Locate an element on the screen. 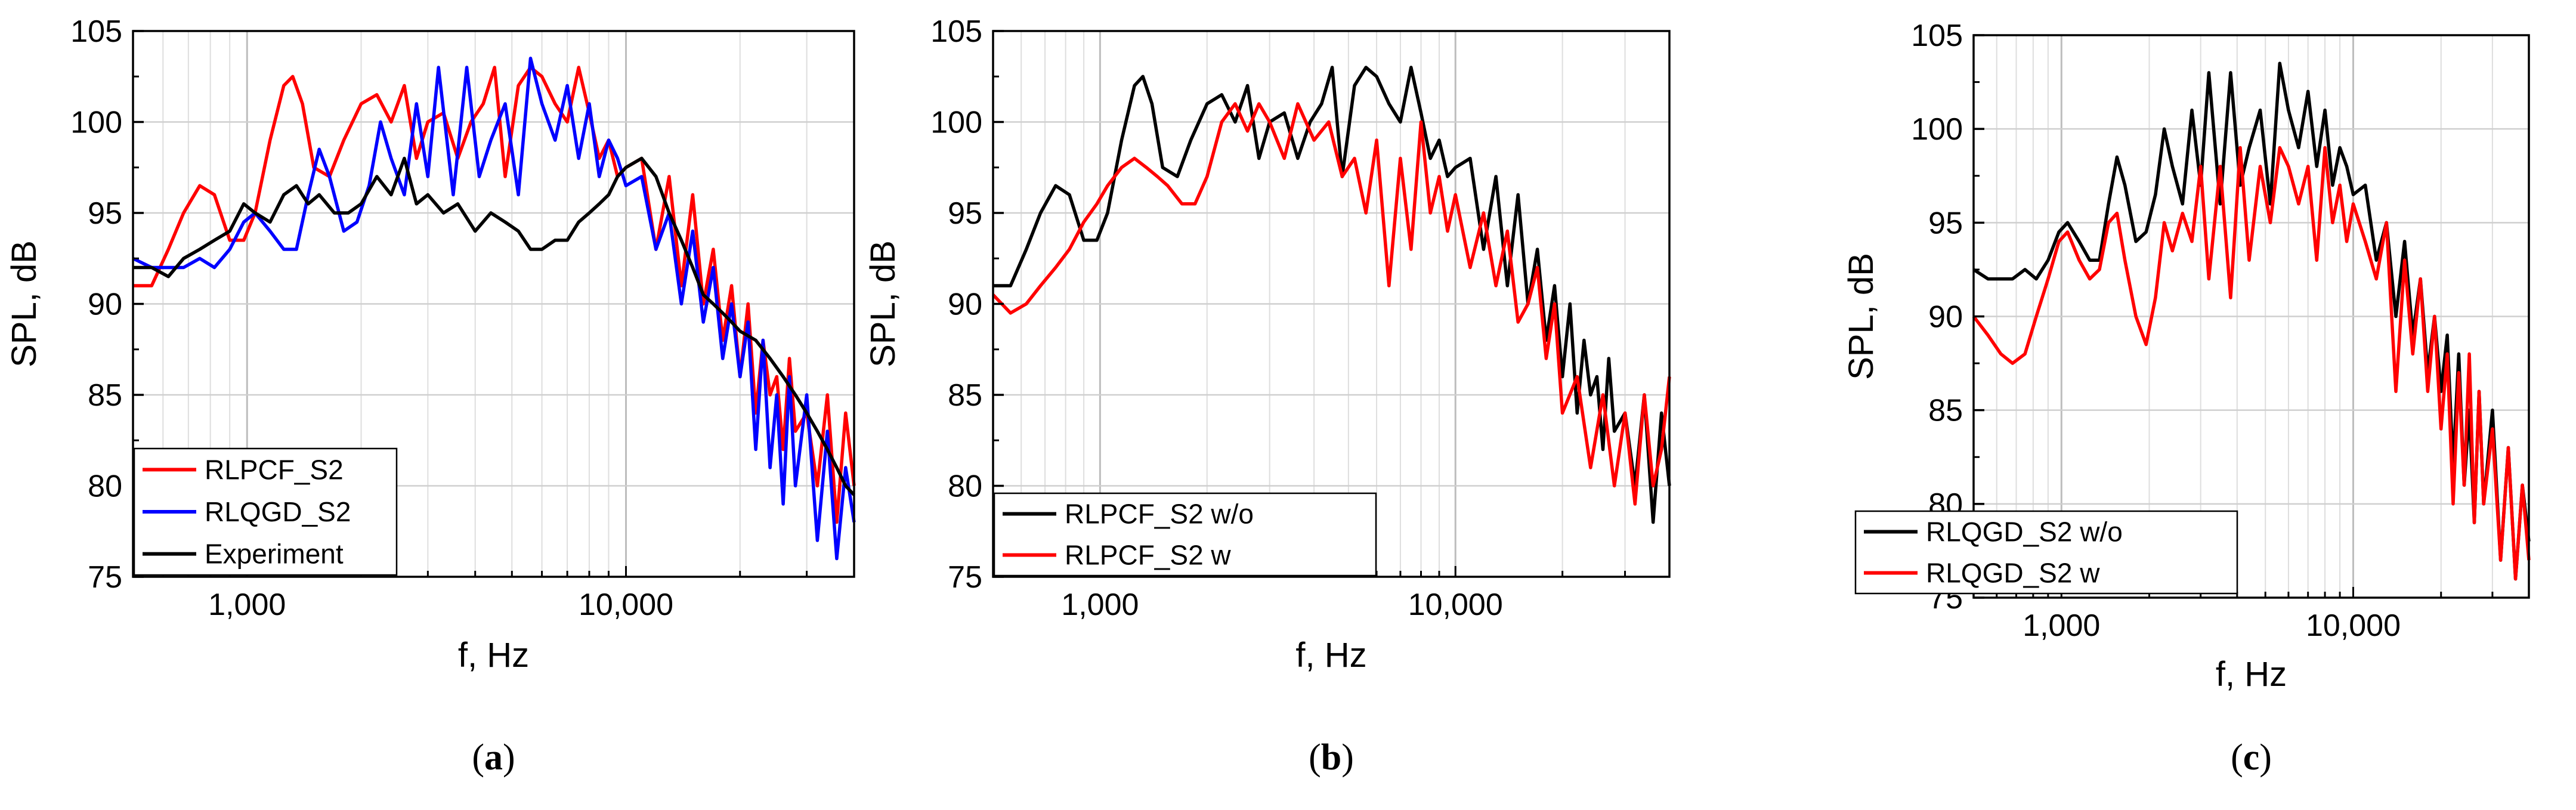 This screenshot has height=810, width=2576. series-line-rlpcf-s2-w is located at coordinates (1331, 304).